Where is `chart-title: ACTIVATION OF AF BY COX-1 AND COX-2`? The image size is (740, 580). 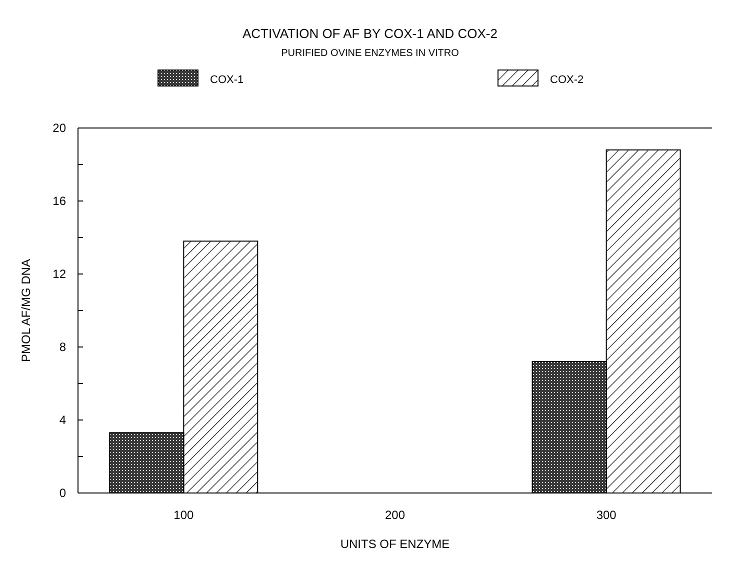
chart-title: ACTIVATION OF AF BY COX-1 AND COX-2 is located at coordinates (370, 33).